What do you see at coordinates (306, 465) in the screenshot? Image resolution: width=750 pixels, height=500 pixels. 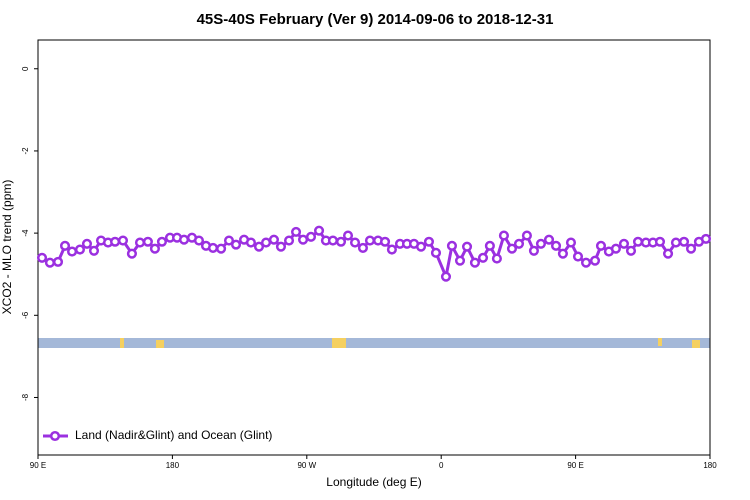 I see `x-tick-label: 90 W` at bounding box center [306, 465].